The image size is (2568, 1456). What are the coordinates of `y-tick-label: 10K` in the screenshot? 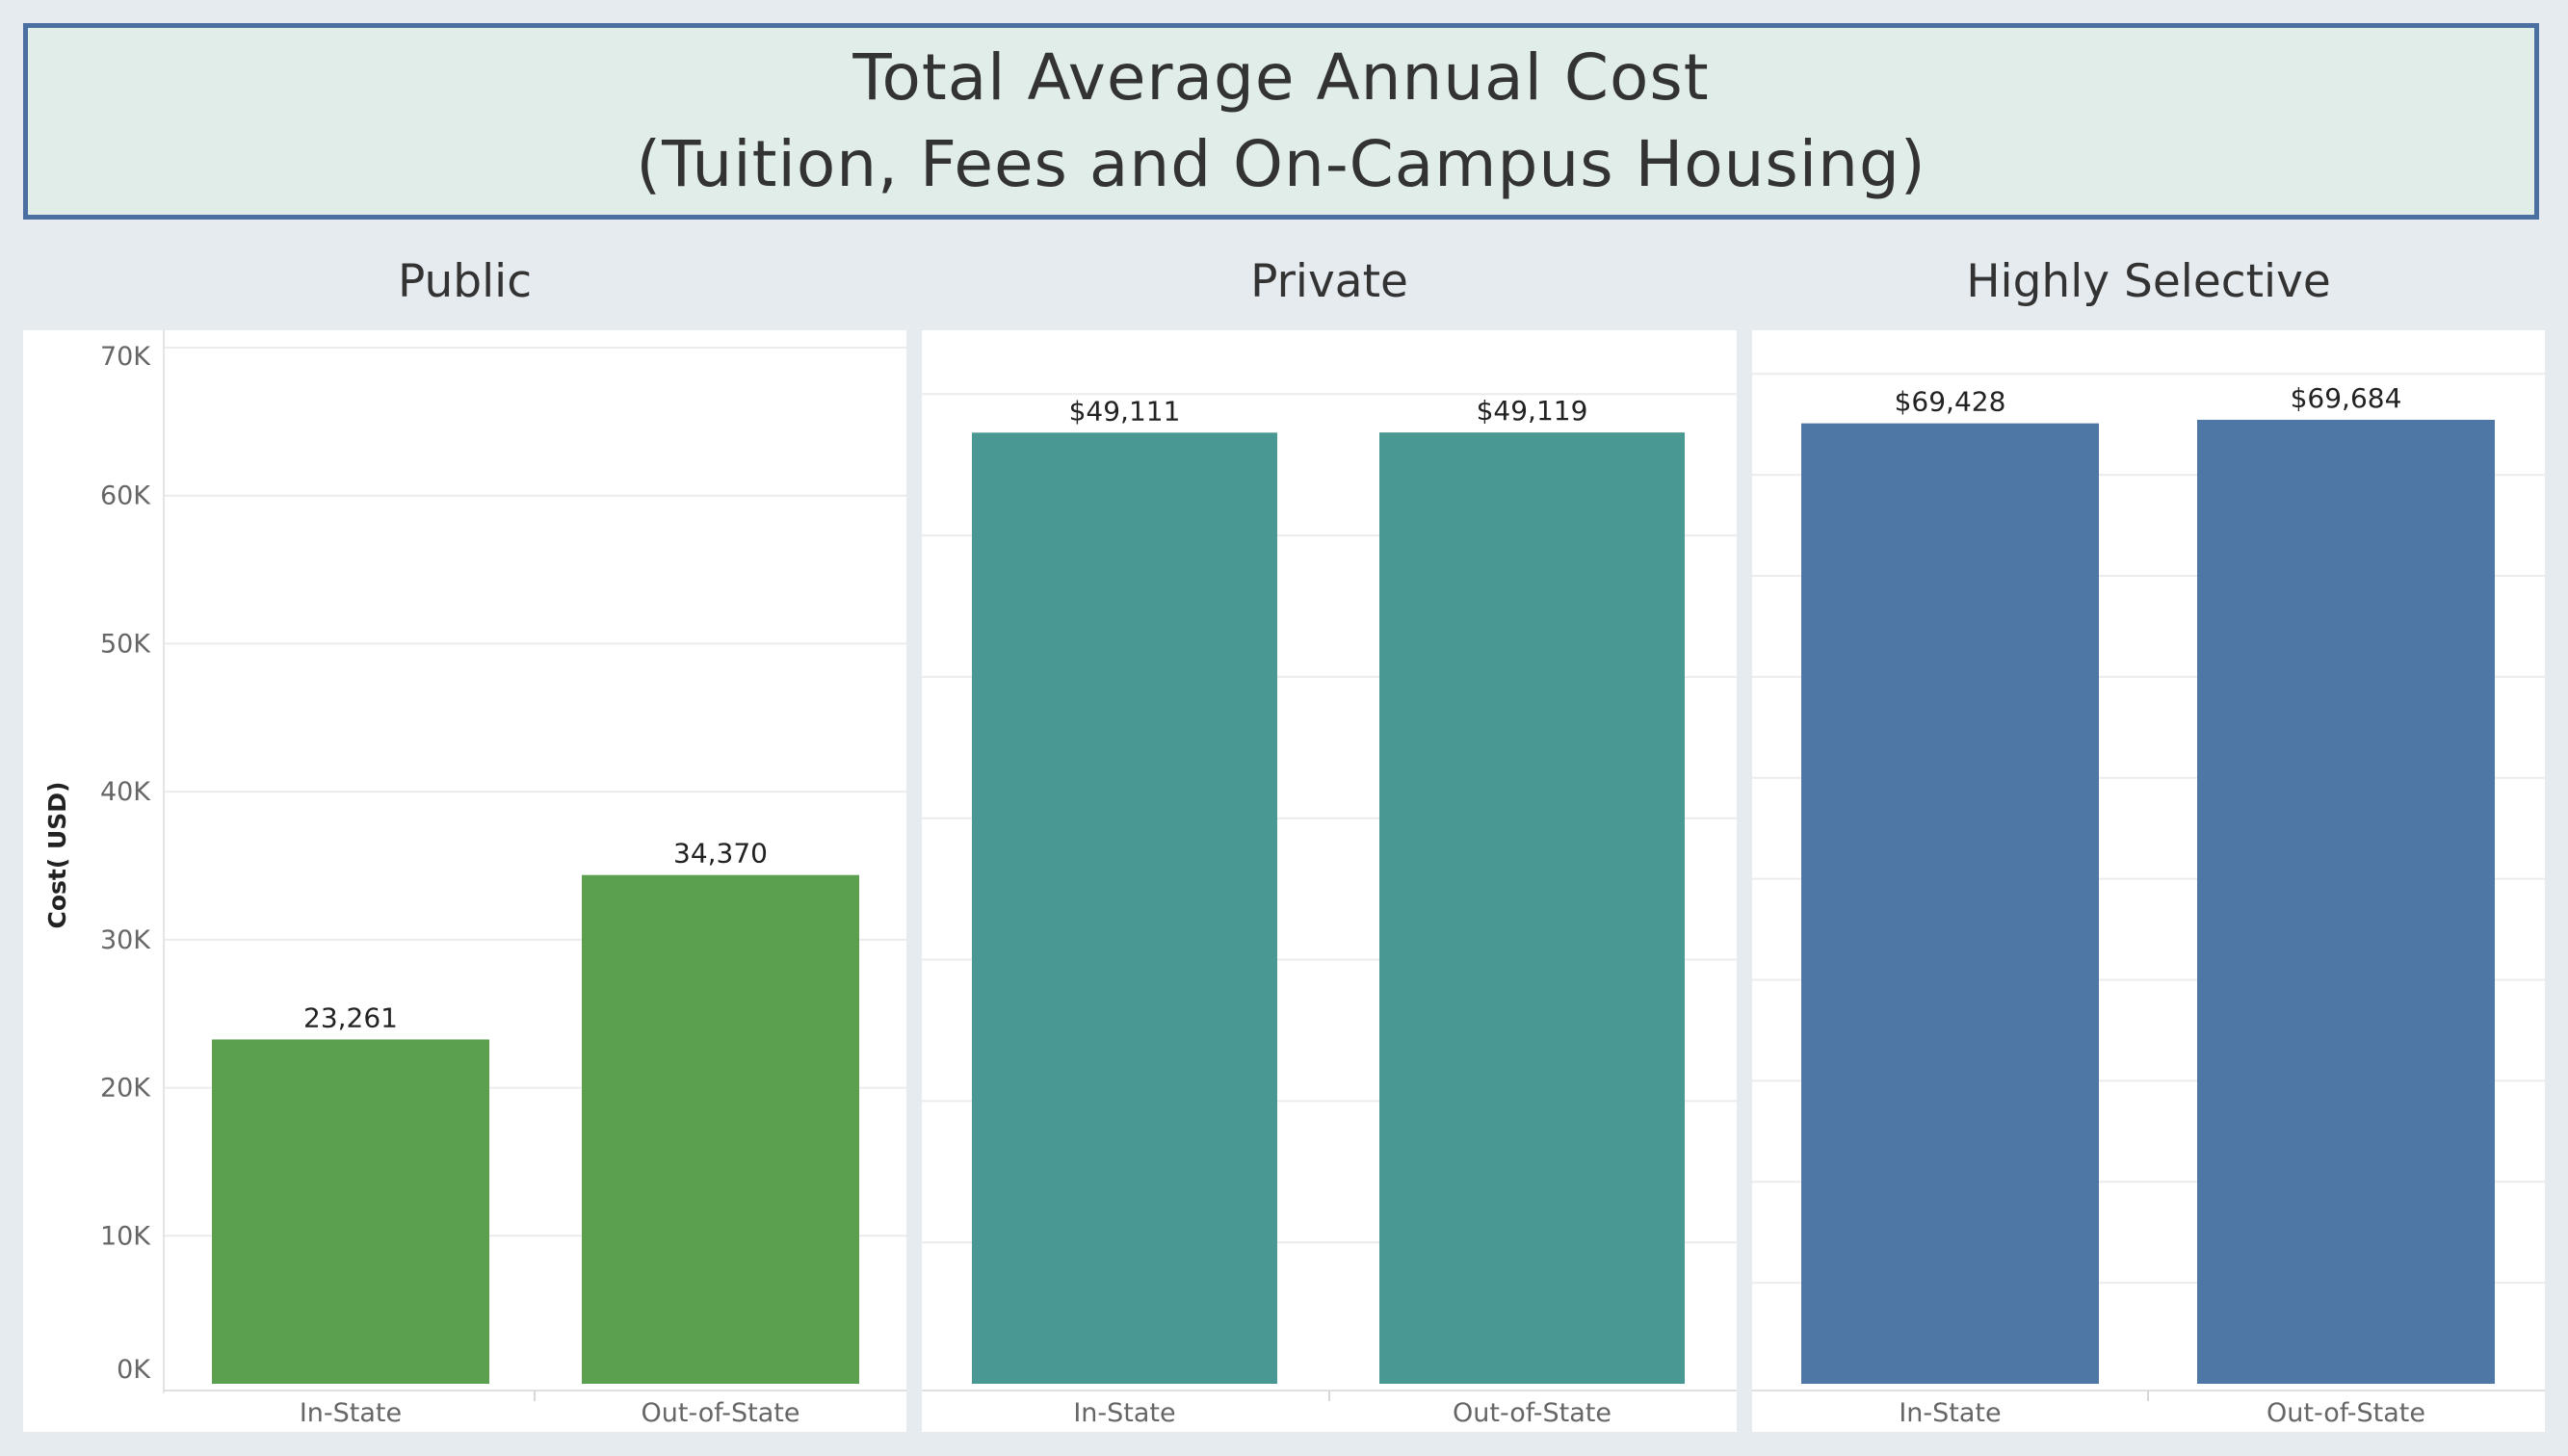 It's located at (125, 1236).